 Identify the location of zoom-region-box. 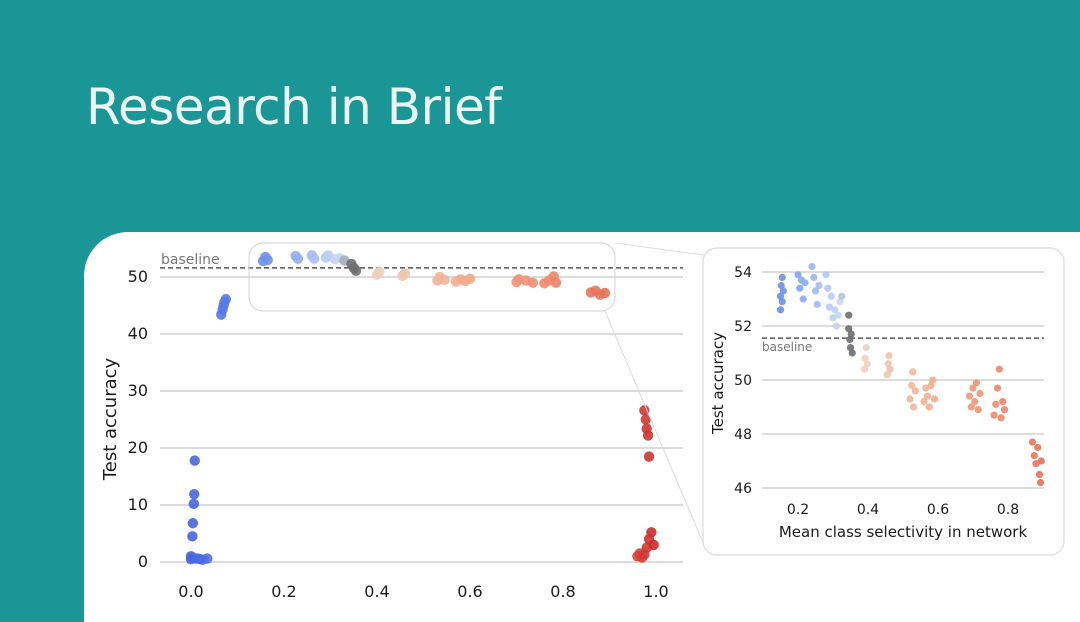
(432, 277).